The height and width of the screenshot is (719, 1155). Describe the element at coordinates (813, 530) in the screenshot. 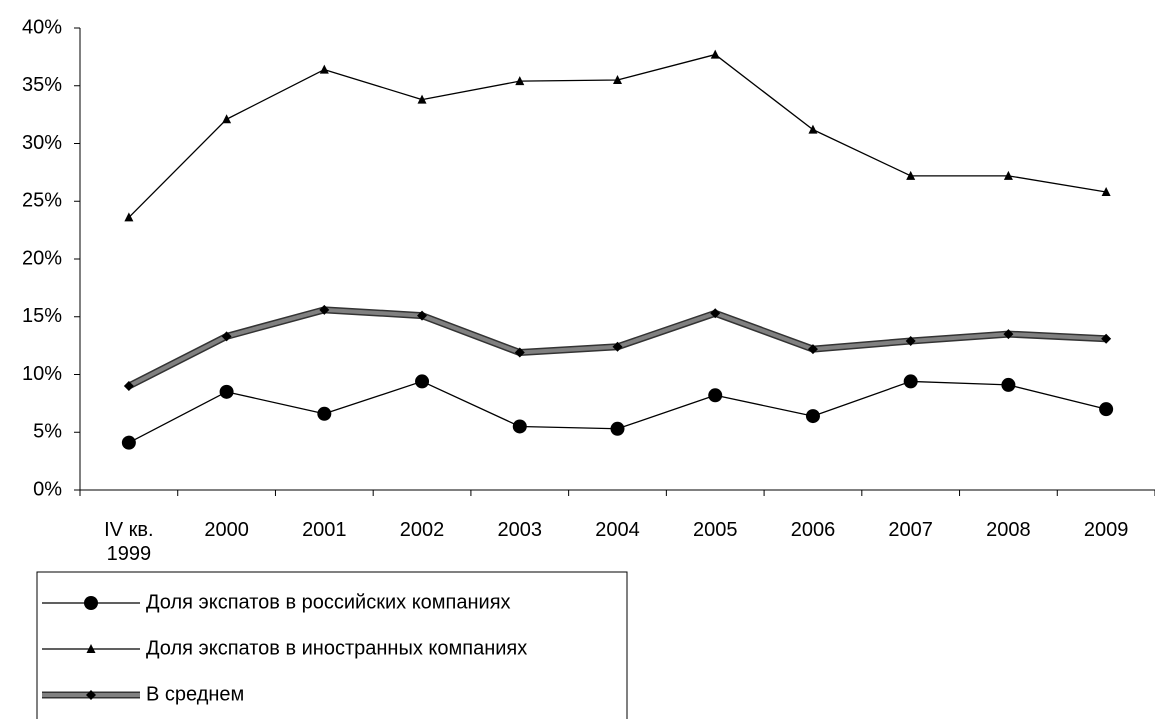

I see `x-tick-label: 2006` at that location.